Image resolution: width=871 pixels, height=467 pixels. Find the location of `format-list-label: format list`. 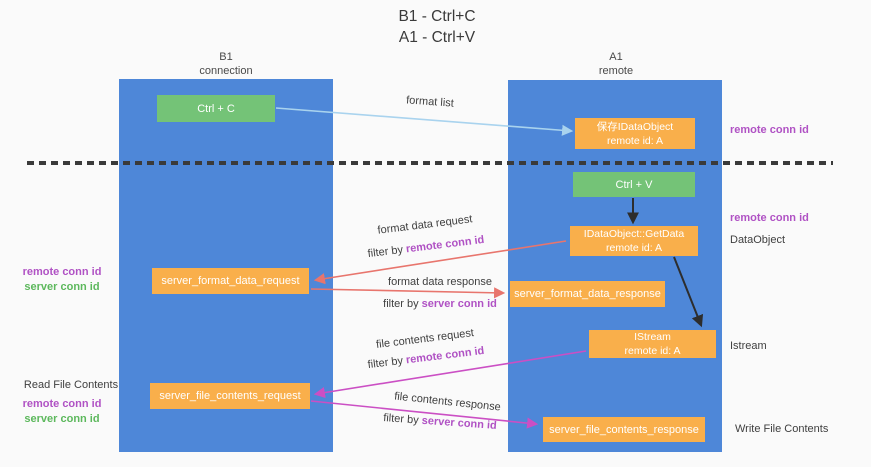

format-list-label: format list is located at coordinates (430, 102).